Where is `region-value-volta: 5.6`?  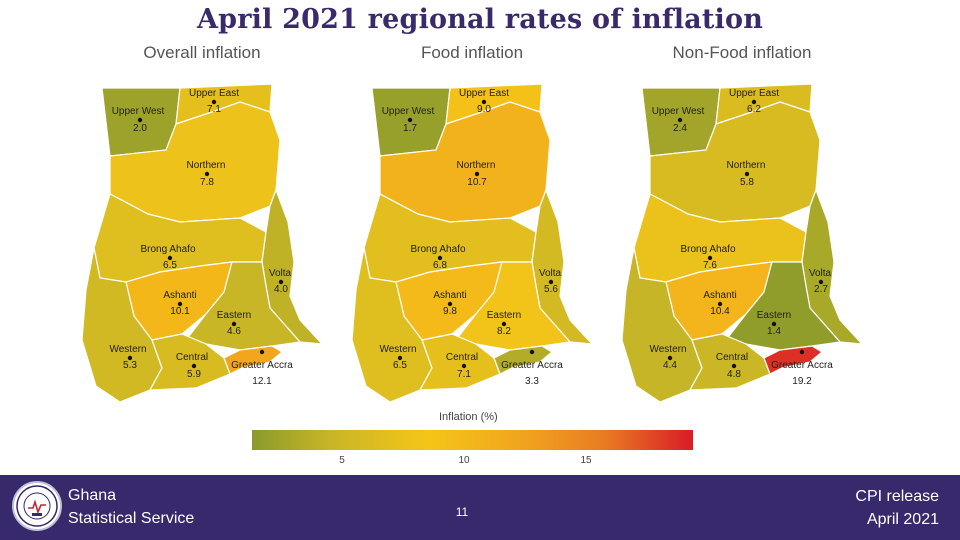 region-value-volta: 5.6 is located at coordinates (551, 289).